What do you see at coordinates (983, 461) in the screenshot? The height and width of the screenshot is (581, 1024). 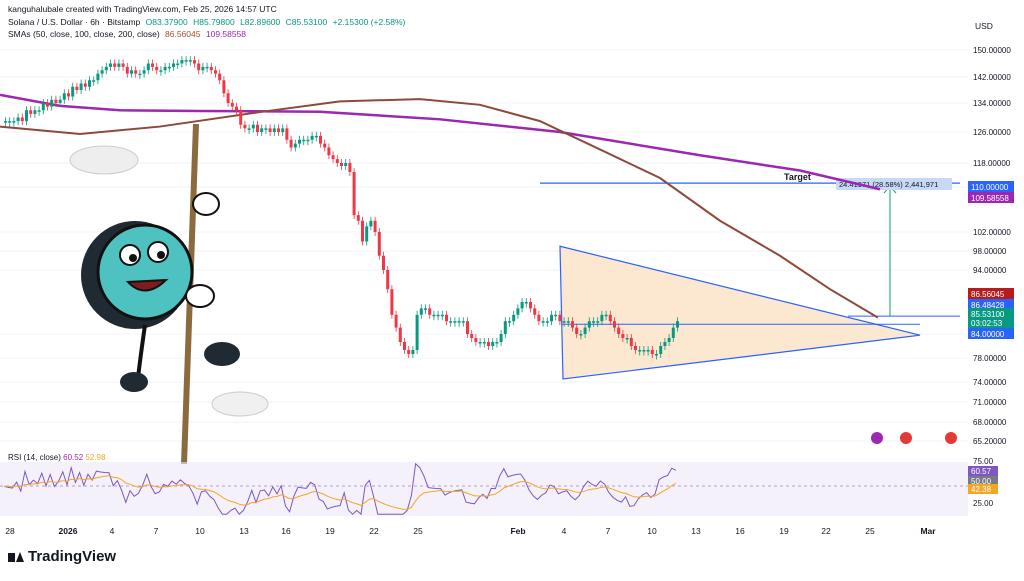 I see `rsi-tick-label: 75.00` at bounding box center [983, 461].